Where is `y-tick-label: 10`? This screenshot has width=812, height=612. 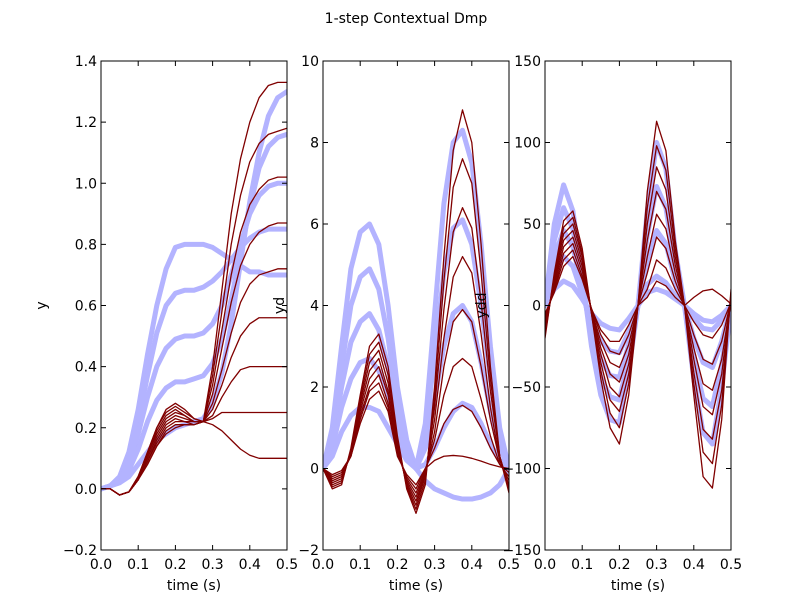 y-tick-label: 10 is located at coordinates (310, 62).